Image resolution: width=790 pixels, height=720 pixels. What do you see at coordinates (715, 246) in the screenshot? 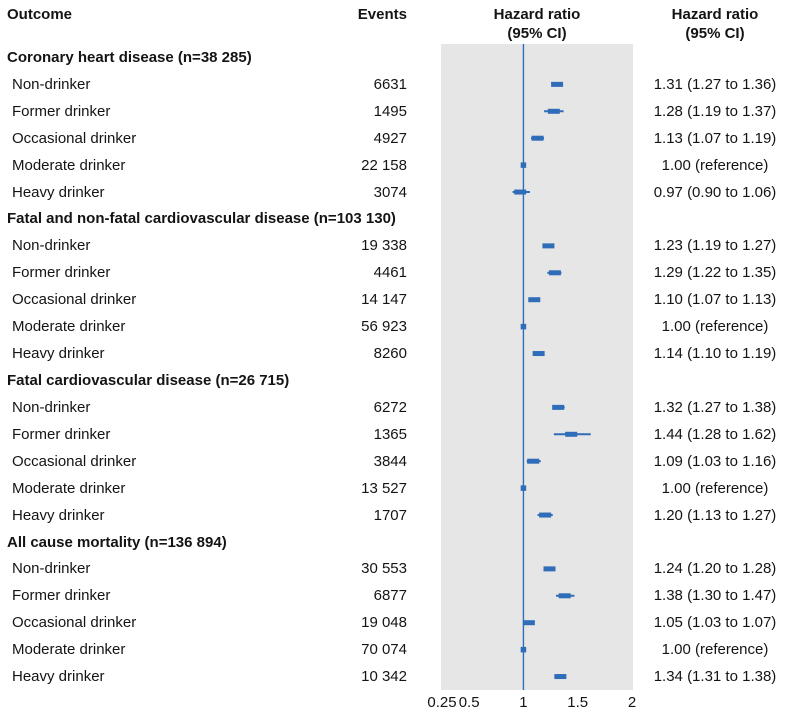
I see `hazard-ratio-ci-text: 1.23 (1.19 to 1.27)` at bounding box center [715, 246].